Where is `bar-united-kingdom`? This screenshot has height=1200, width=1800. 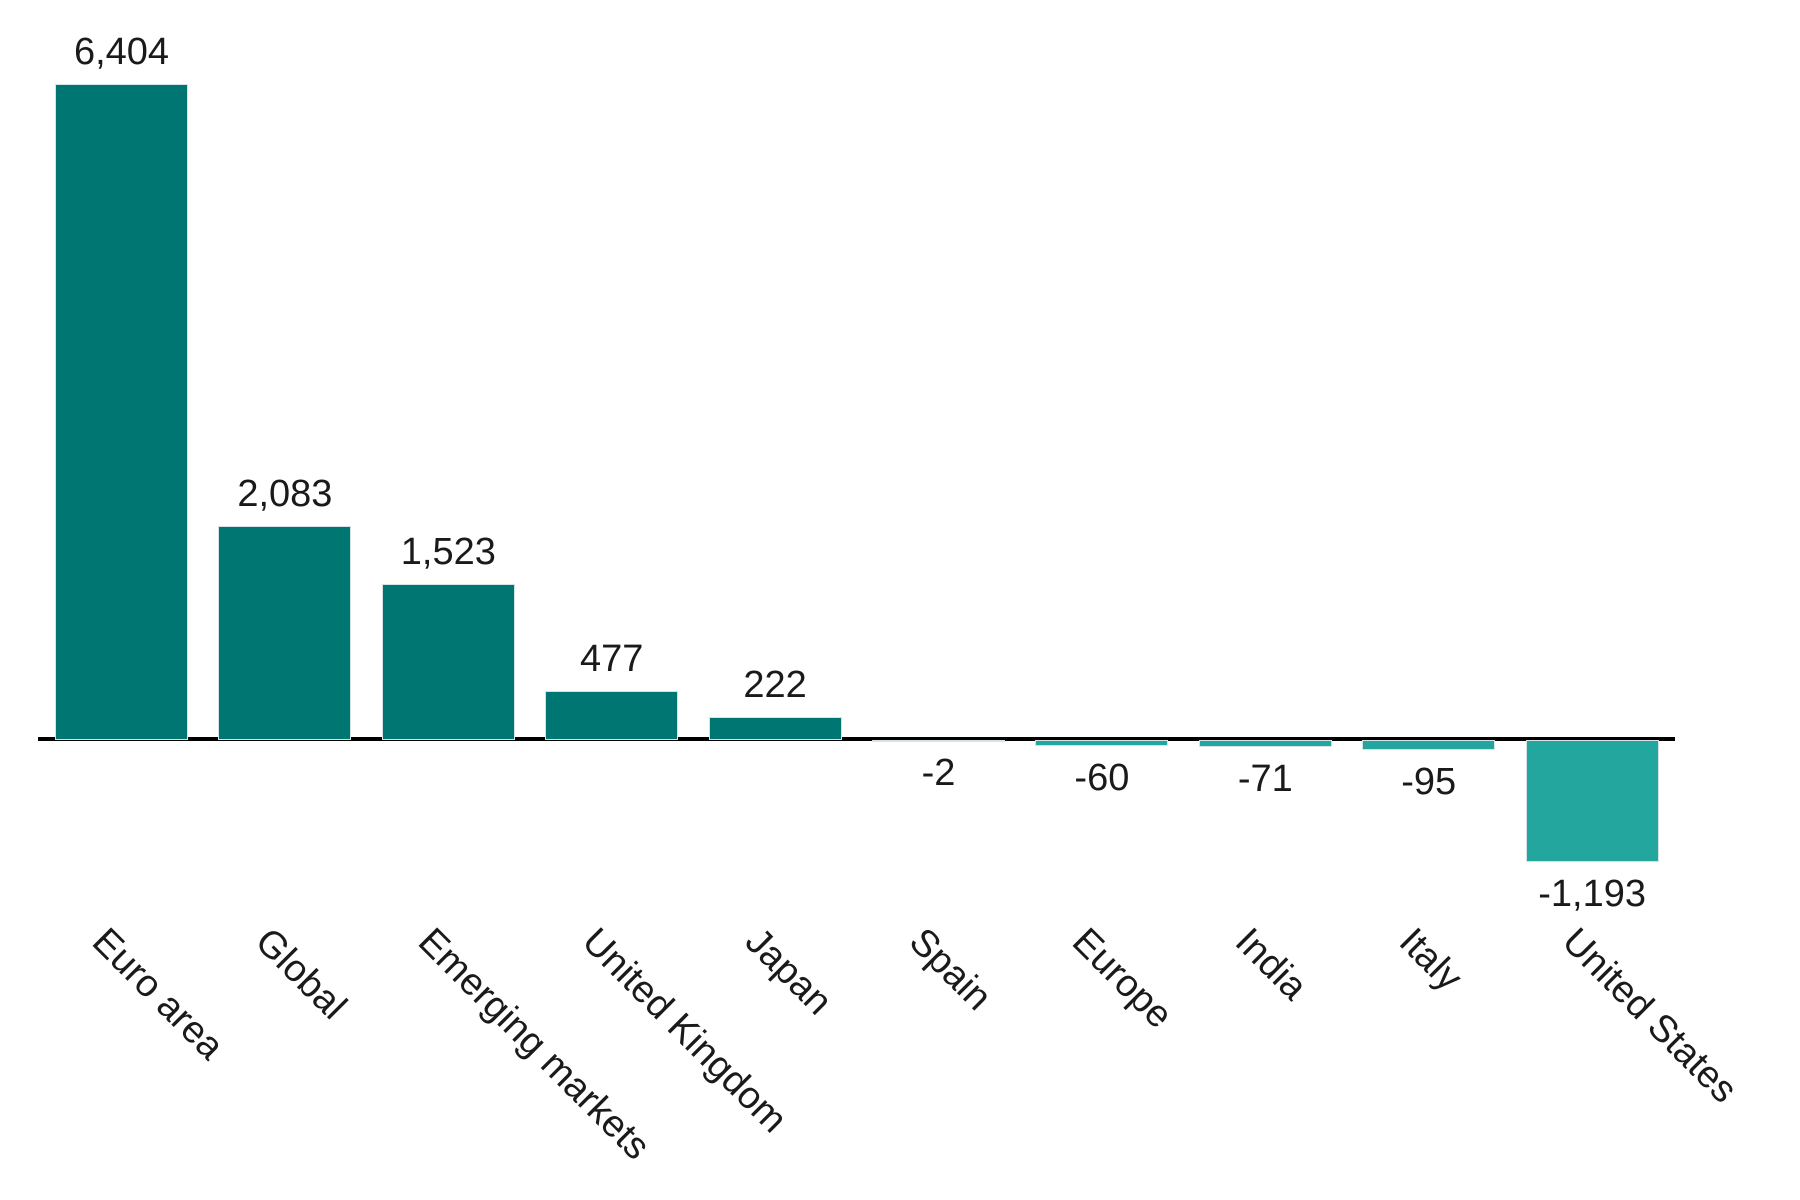
bar-united-kingdom is located at coordinates (612, 715).